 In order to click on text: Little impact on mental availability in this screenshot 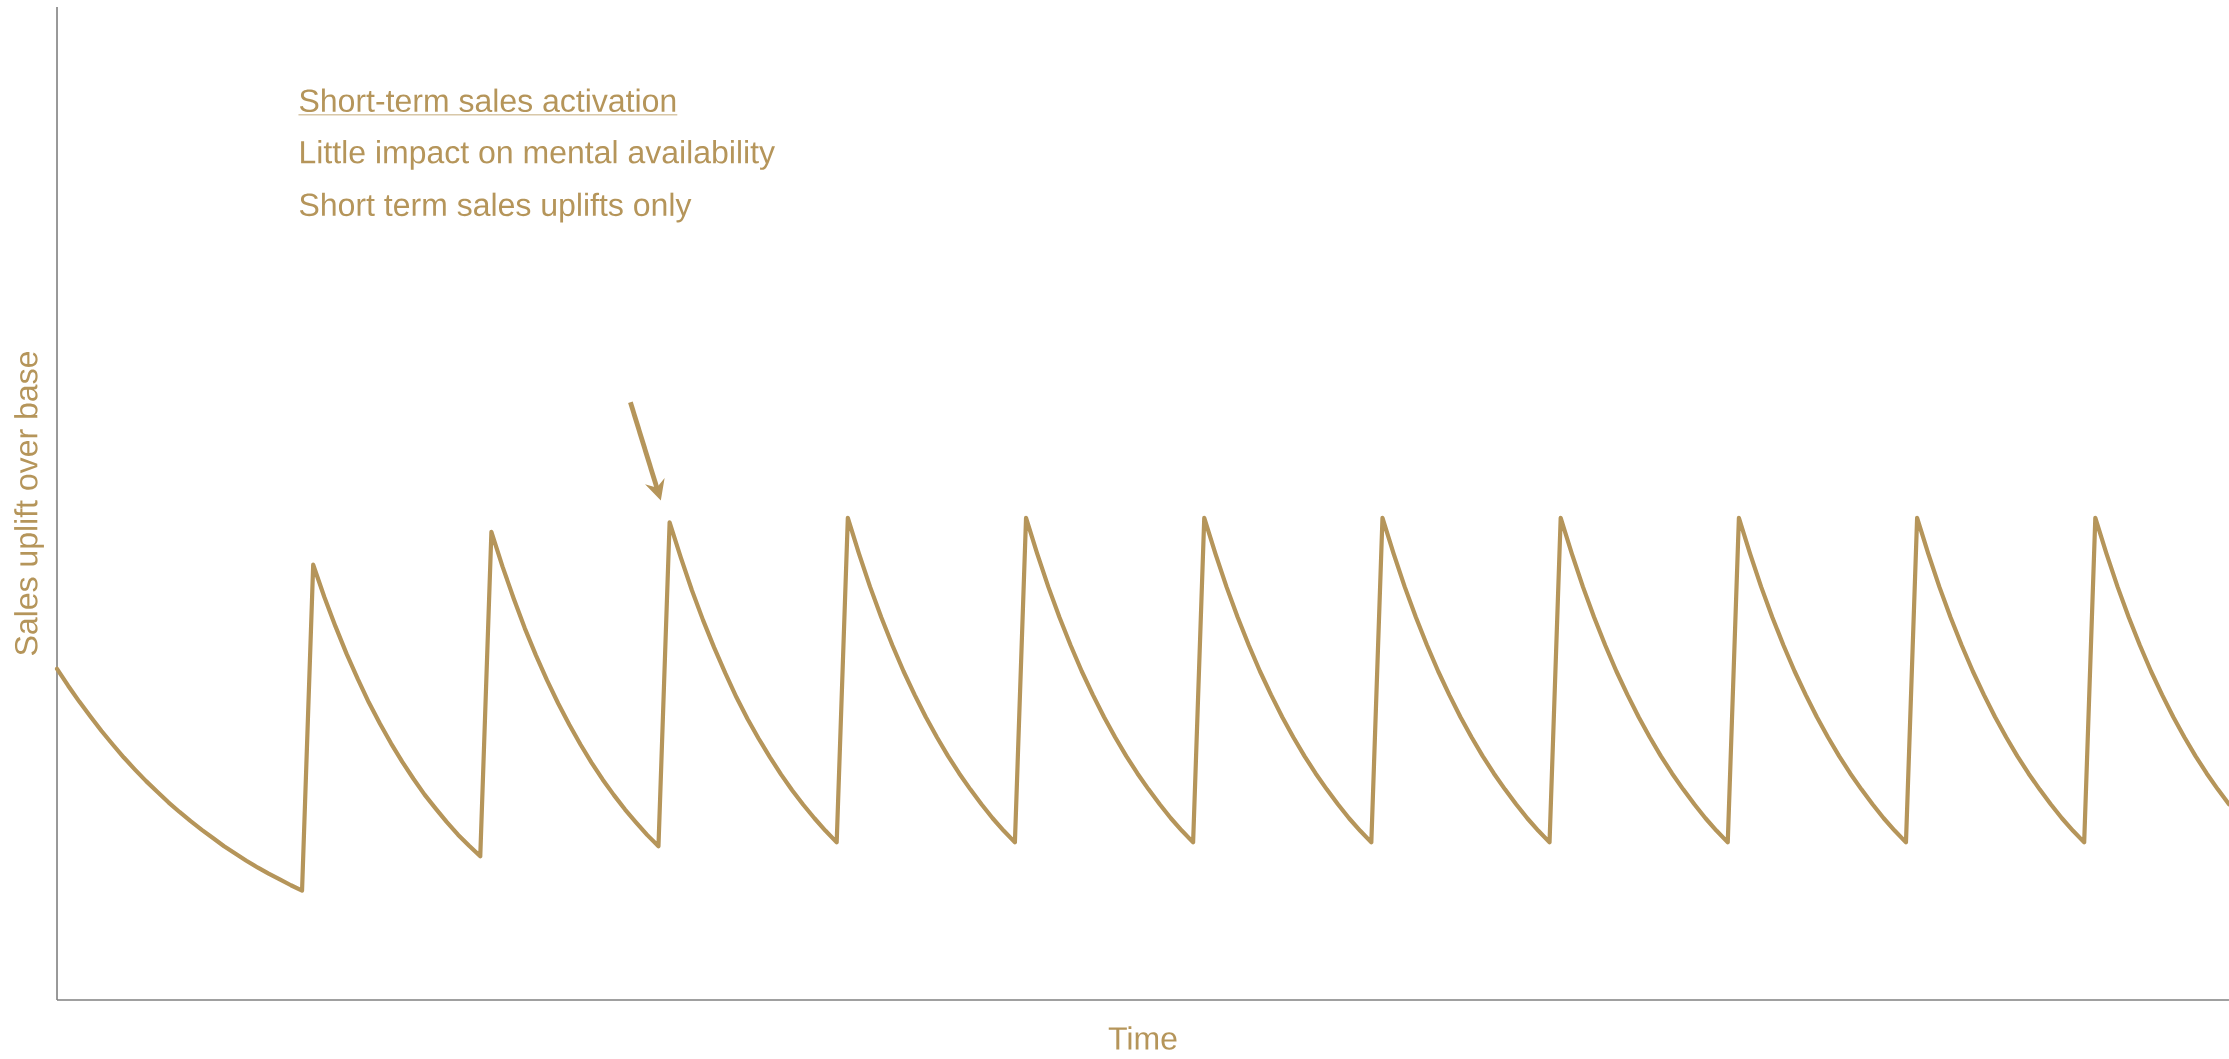, I will do `click(538, 155)`.